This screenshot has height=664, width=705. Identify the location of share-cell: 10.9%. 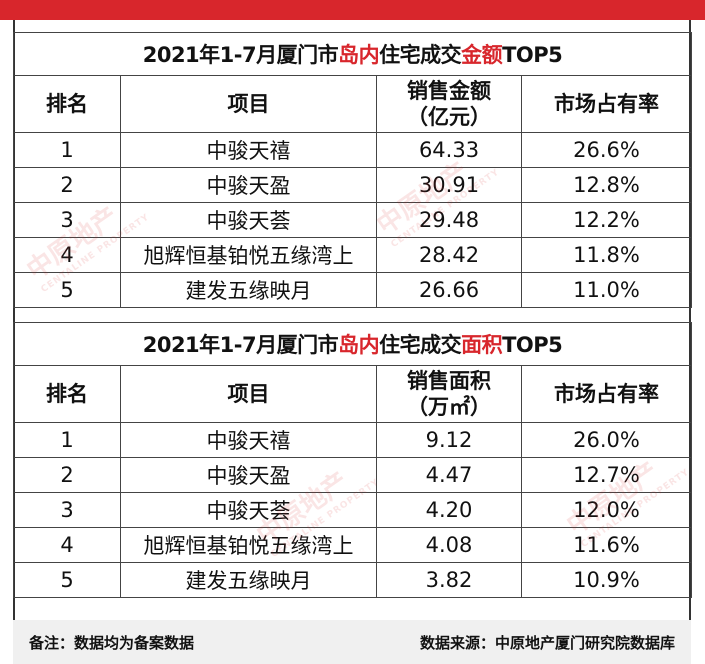
(606, 580).